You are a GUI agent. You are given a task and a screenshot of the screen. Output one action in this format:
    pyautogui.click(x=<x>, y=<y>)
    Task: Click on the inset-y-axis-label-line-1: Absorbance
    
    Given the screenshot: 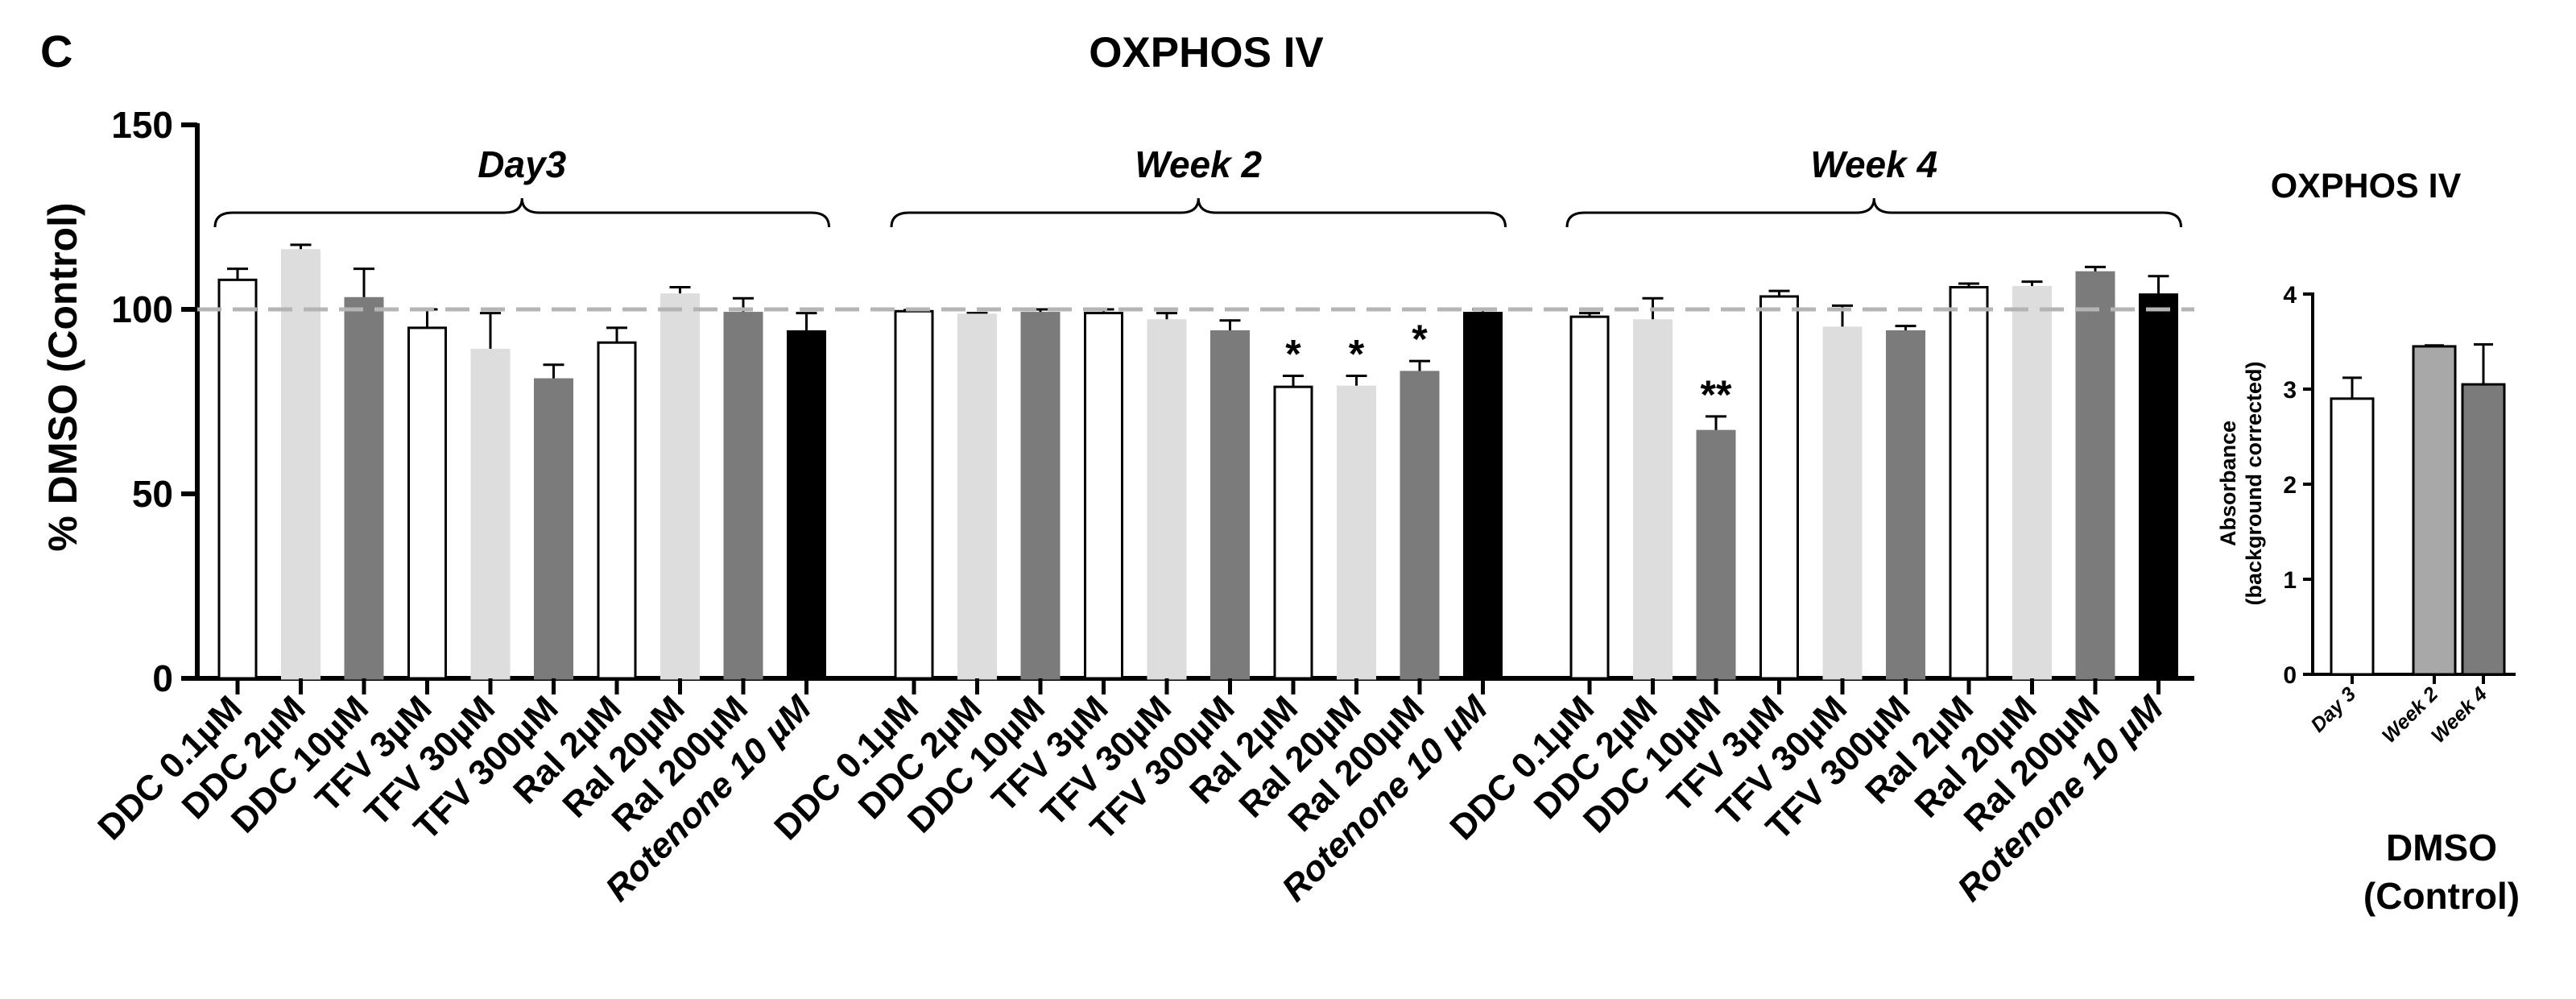 What is the action you would take?
    pyautogui.click(x=2228, y=483)
    